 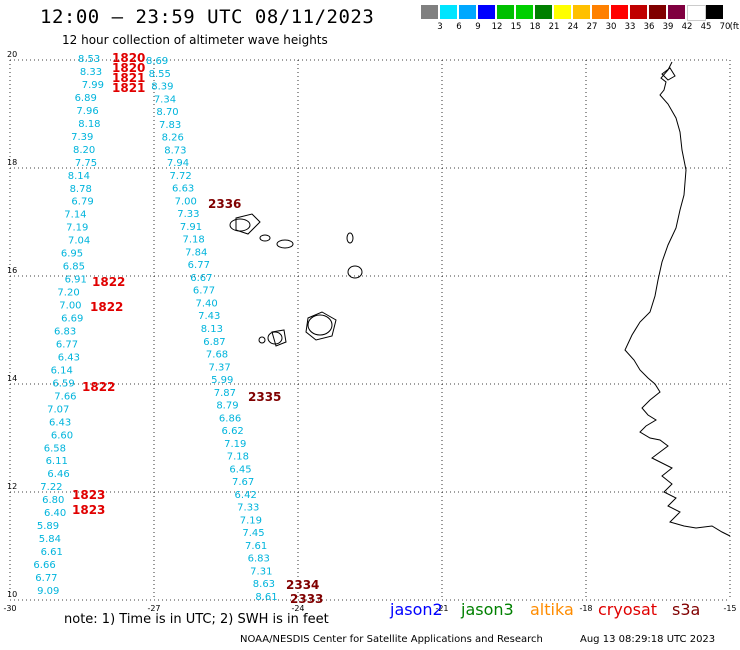 What do you see at coordinates (62, 435) in the screenshot?
I see `track1-swh-value: 6.60` at bounding box center [62, 435].